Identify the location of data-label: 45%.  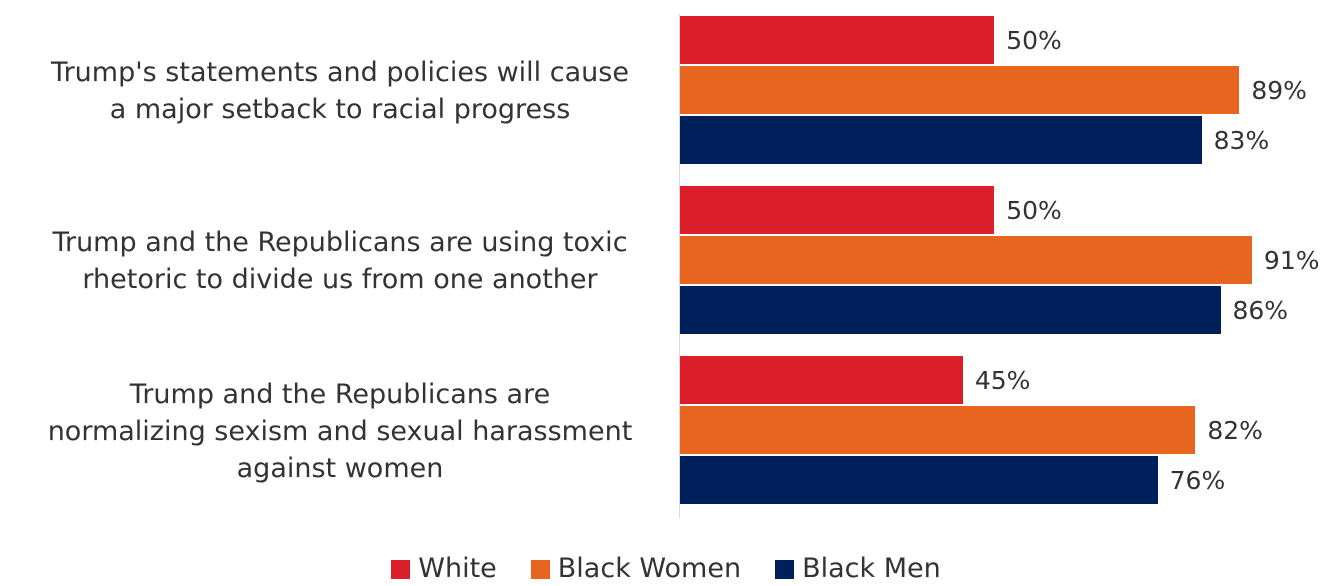
(1002, 380).